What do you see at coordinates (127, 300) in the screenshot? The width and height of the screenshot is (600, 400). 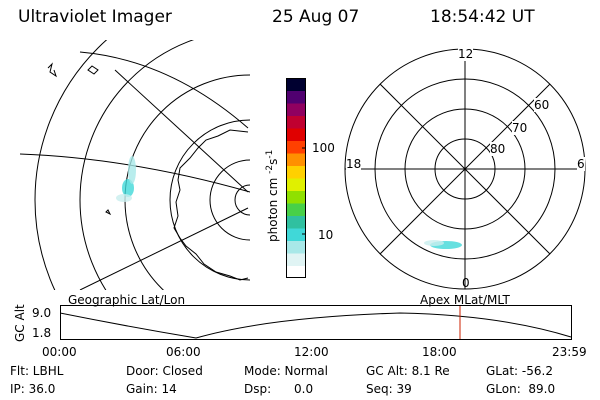 I see `track-left-title: Geographic Lat/Lon` at bounding box center [127, 300].